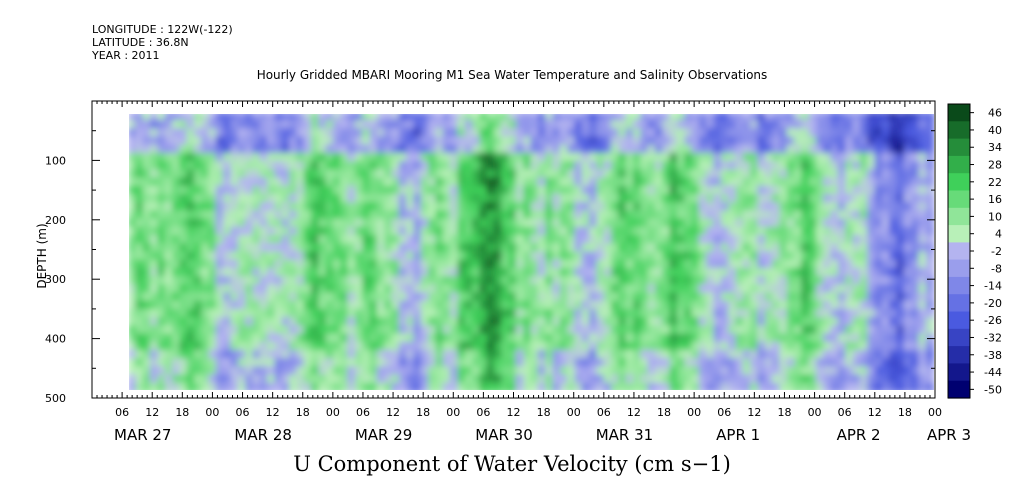  Describe the element at coordinates (993, 303) in the screenshot. I see `colorbar-label: -20` at that location.